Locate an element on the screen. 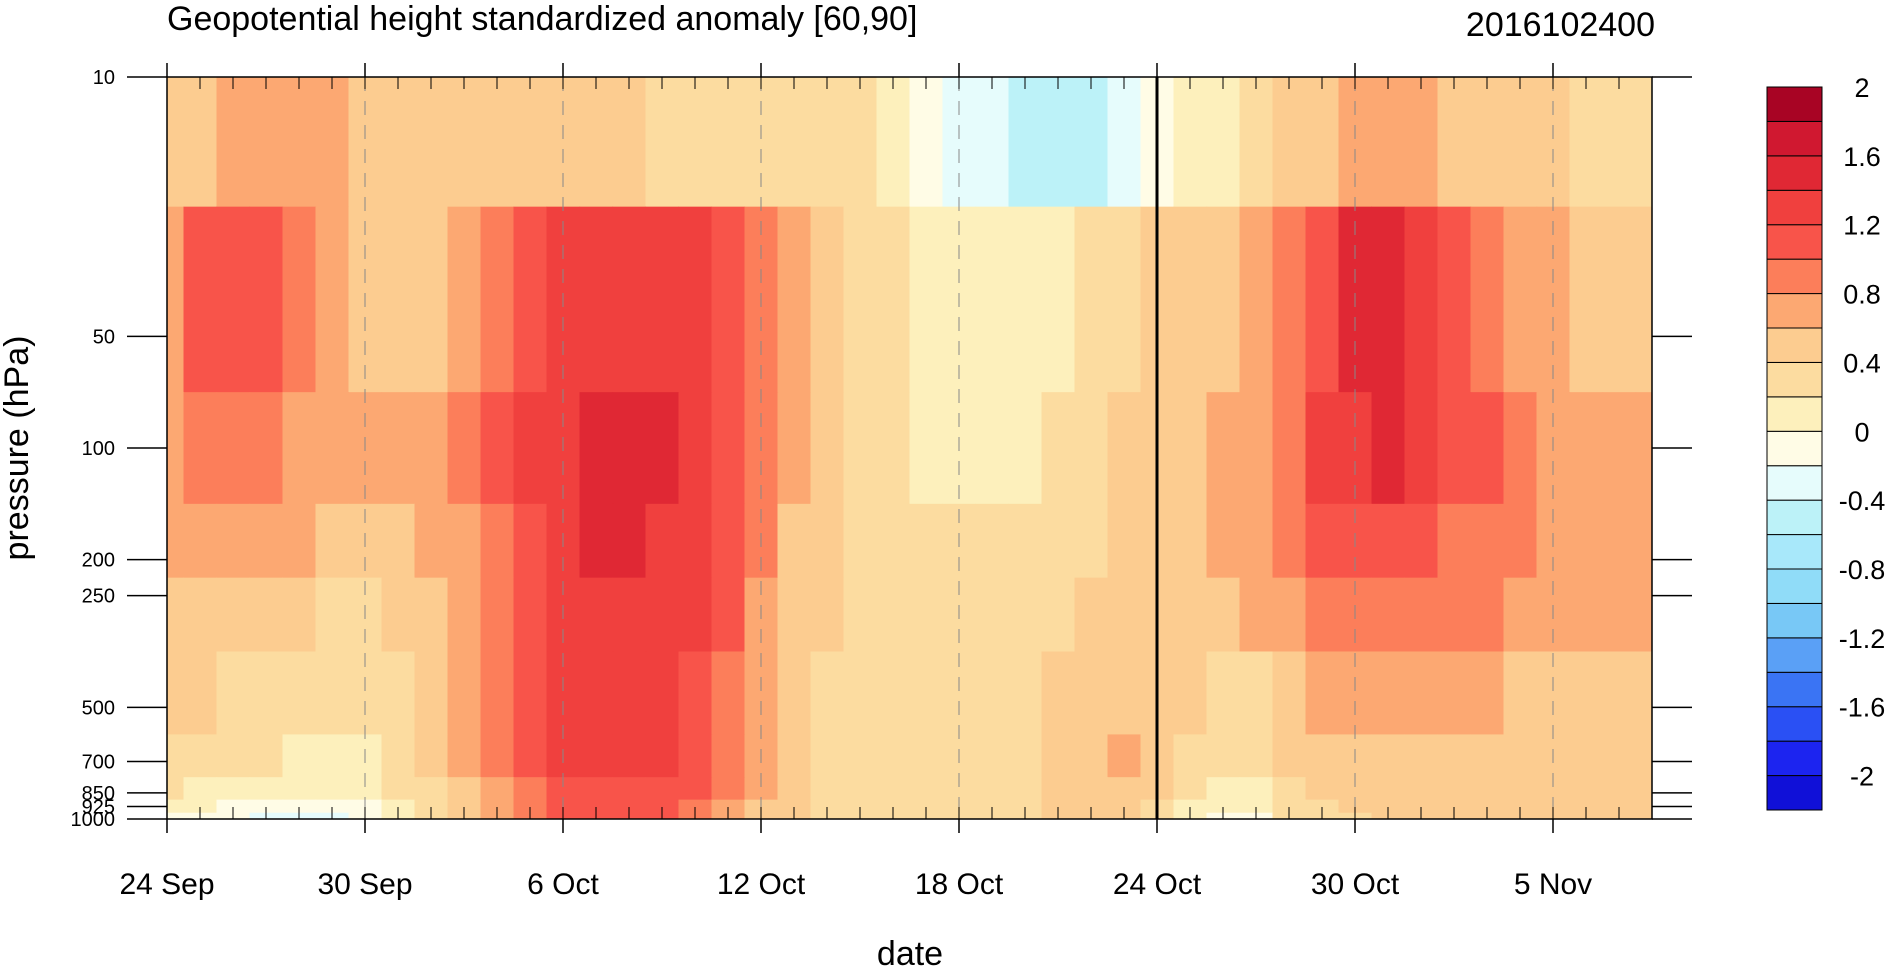 This screenshot has width=1889, height=969. colorbar-tick-label: 1.6 is located at coordinates (1862, 157).